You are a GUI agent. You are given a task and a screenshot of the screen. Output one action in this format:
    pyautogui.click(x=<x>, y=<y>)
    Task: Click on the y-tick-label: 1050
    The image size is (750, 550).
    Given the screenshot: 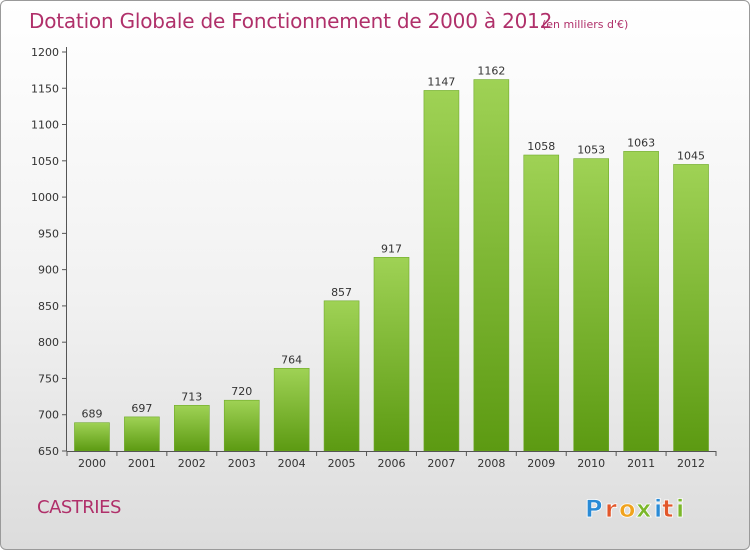 What is the action you would take?
    pyautogui.click(x=45, y=161)
    